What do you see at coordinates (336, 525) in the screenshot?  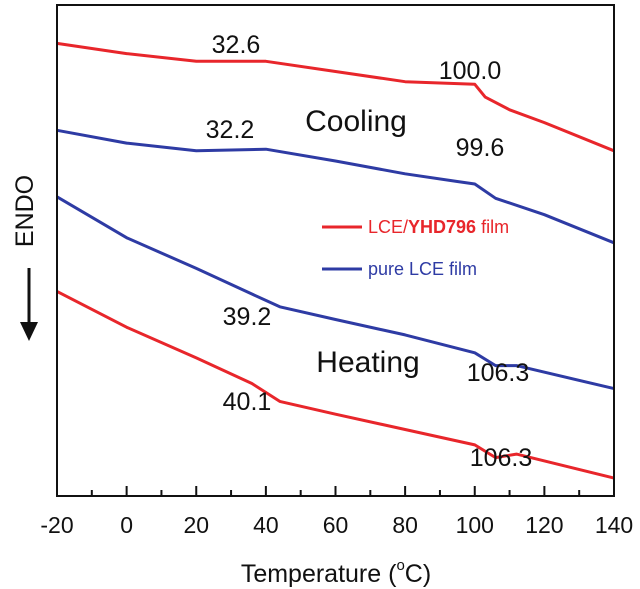 I see `x-tick-label: 60` at bounding box center [336, 525].